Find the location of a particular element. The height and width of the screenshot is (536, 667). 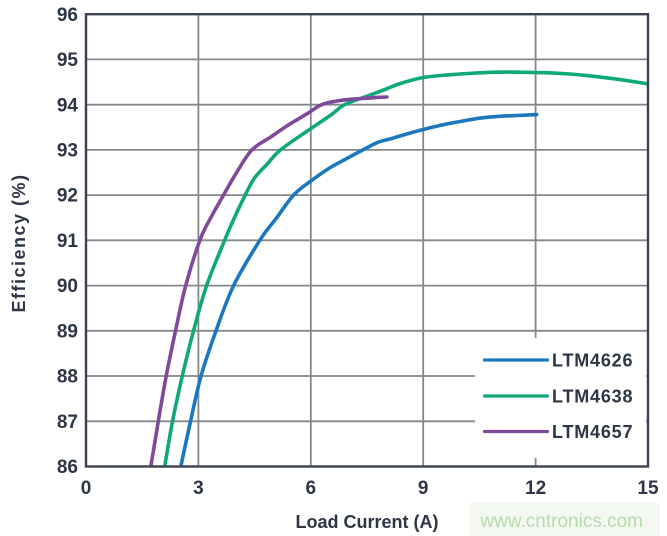

svg-text: LTM4657 is located at coordinates (592, 432).